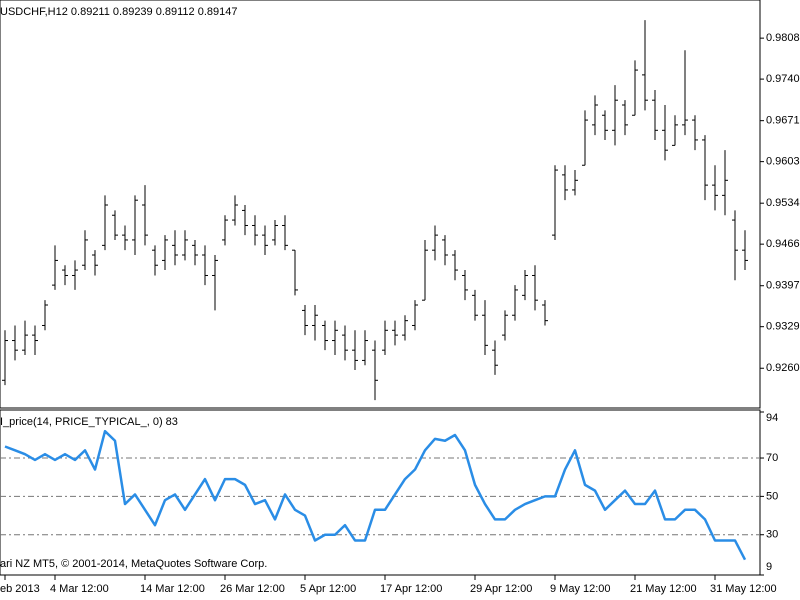 This screenshot has width=800, height=600. Describe the element at coordinates (89, 422) in the screenshot. I see `indicator-title: I_price(14, PRICE_TYPICAL_, 0) 83` at that location.